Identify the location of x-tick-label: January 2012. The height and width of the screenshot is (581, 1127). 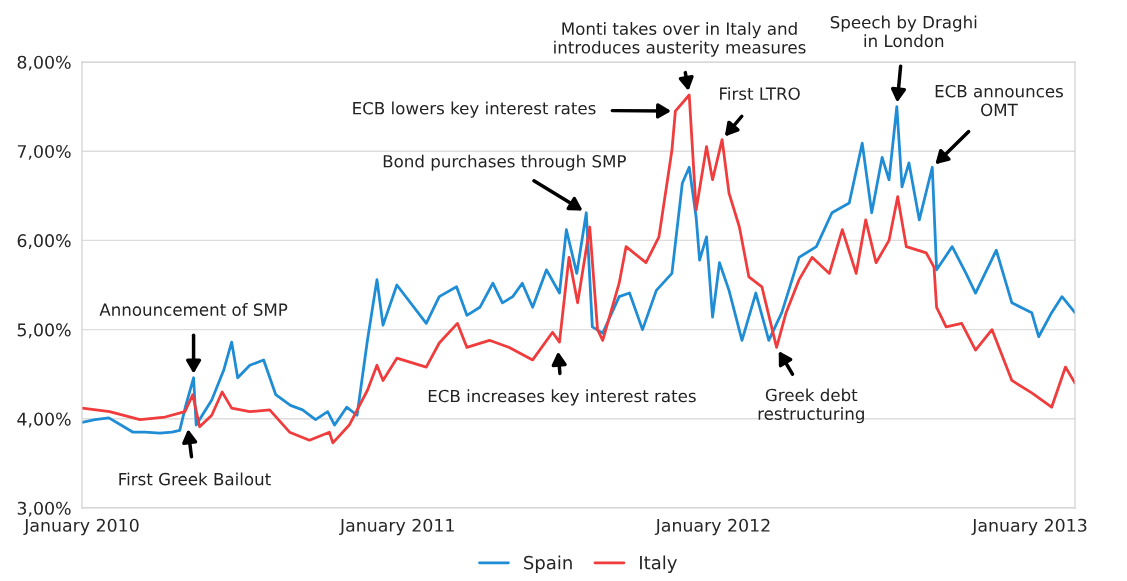
(712, 527).